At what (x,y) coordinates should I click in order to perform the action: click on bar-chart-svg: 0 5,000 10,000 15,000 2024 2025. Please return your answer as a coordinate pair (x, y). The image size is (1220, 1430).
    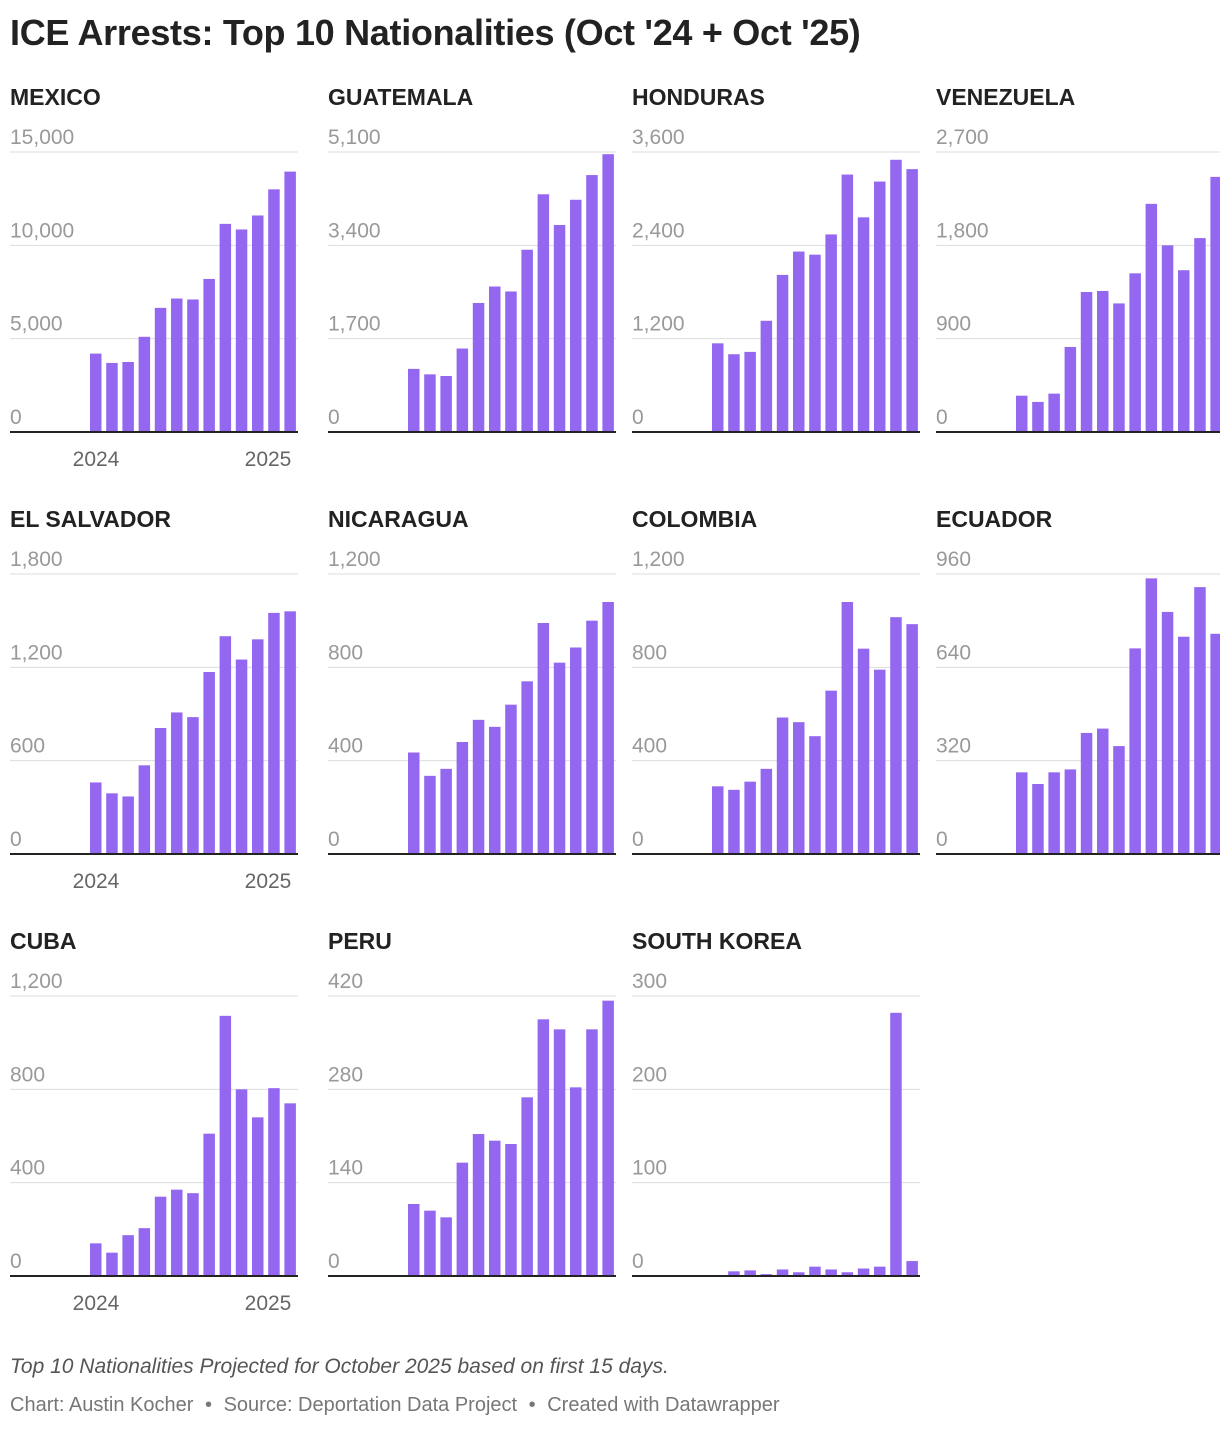
    Looking at the image, I should click on (154, 298).